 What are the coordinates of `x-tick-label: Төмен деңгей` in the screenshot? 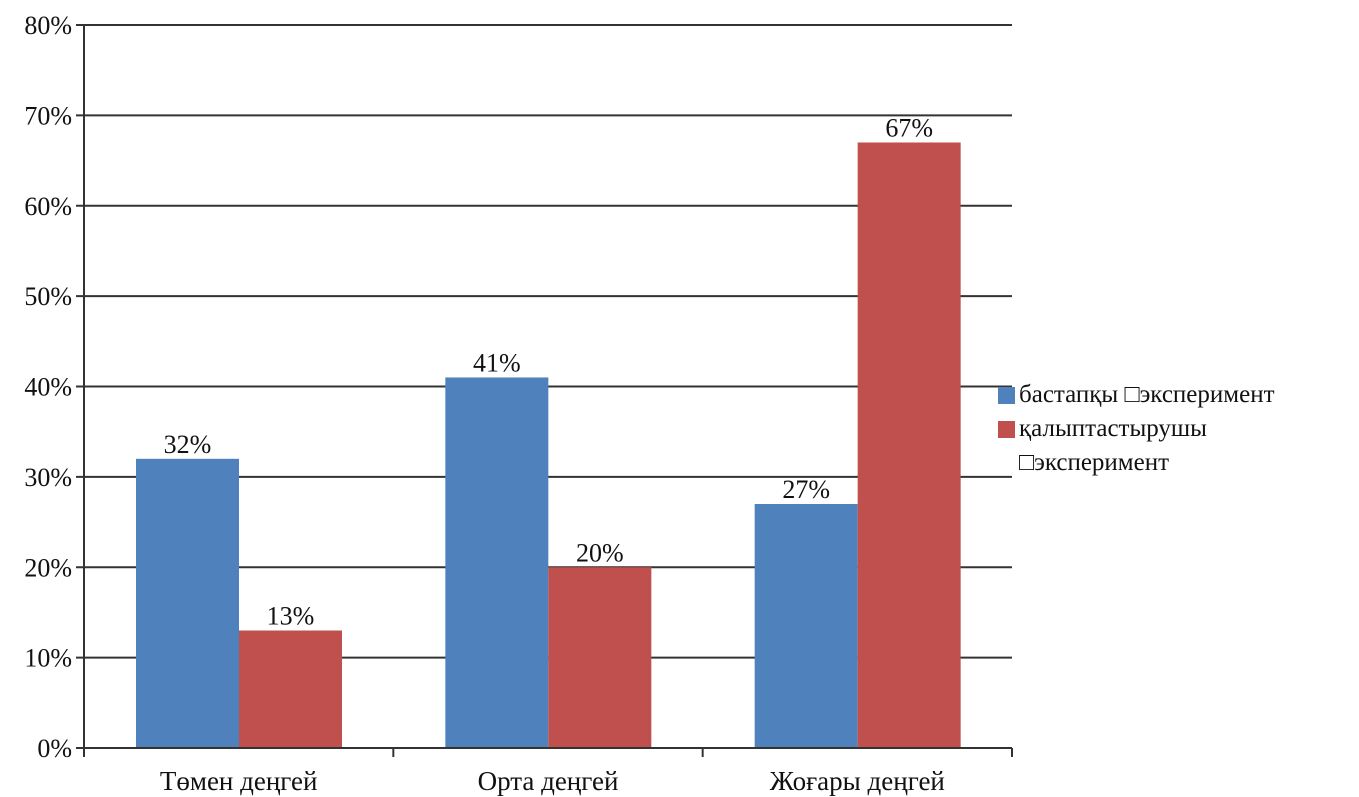 It's located at (239, 781).